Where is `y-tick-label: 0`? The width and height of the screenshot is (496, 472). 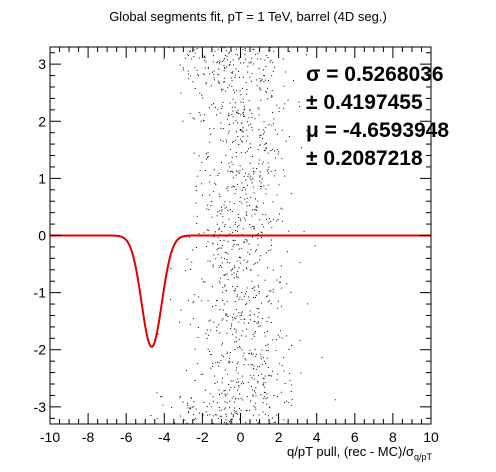
y-tick-label: 0 is located at coordinates (42, 236).